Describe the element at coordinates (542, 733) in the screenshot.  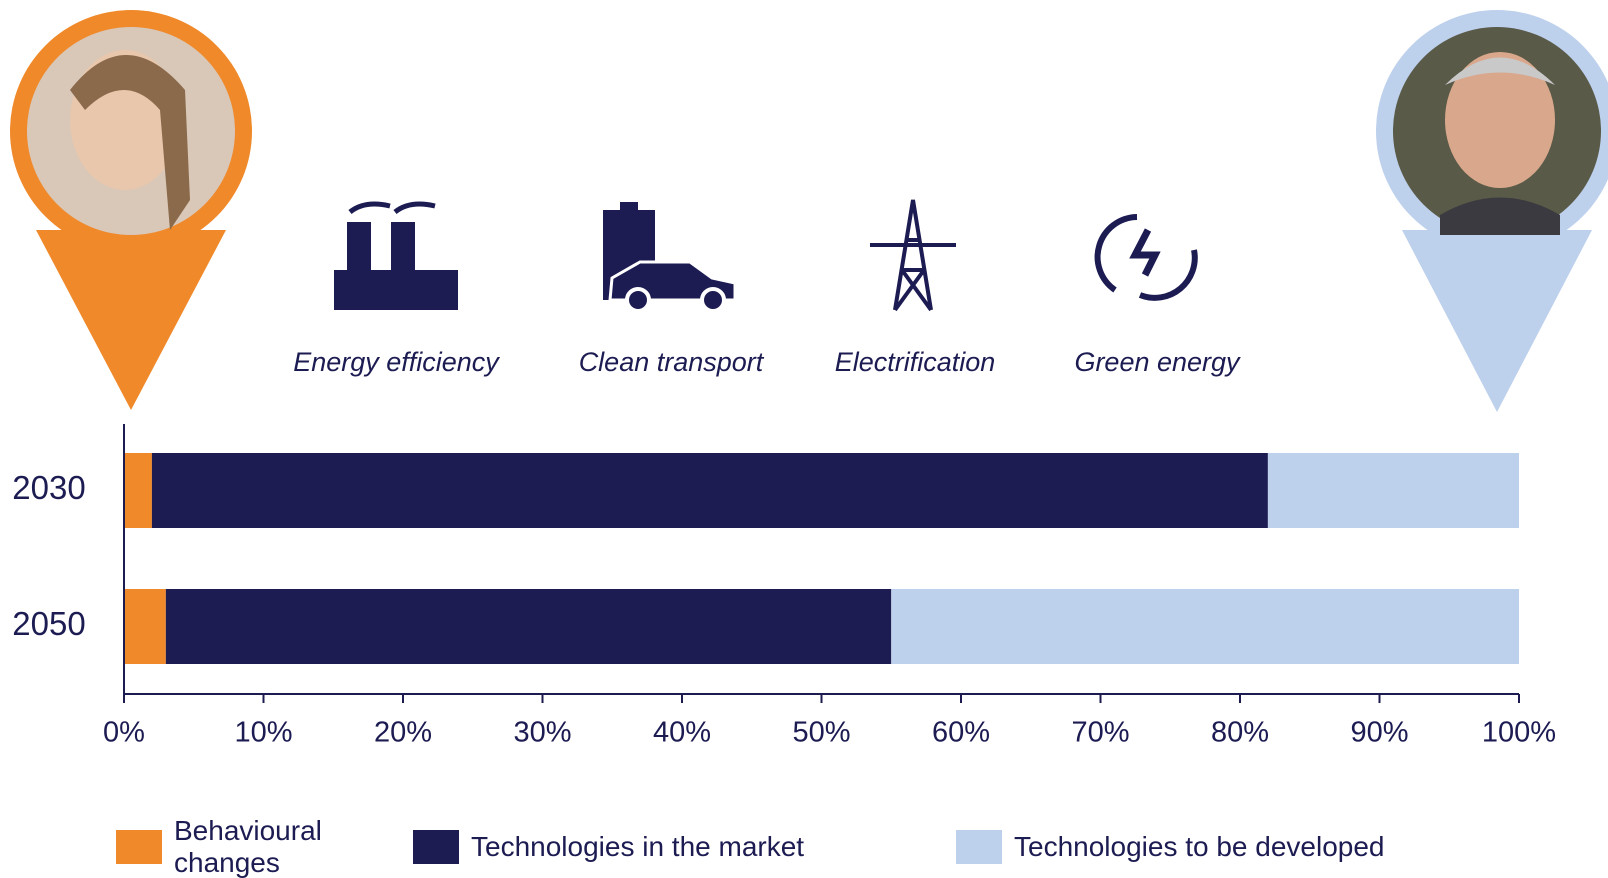
I see `x-tick-label: 30%` at that location.